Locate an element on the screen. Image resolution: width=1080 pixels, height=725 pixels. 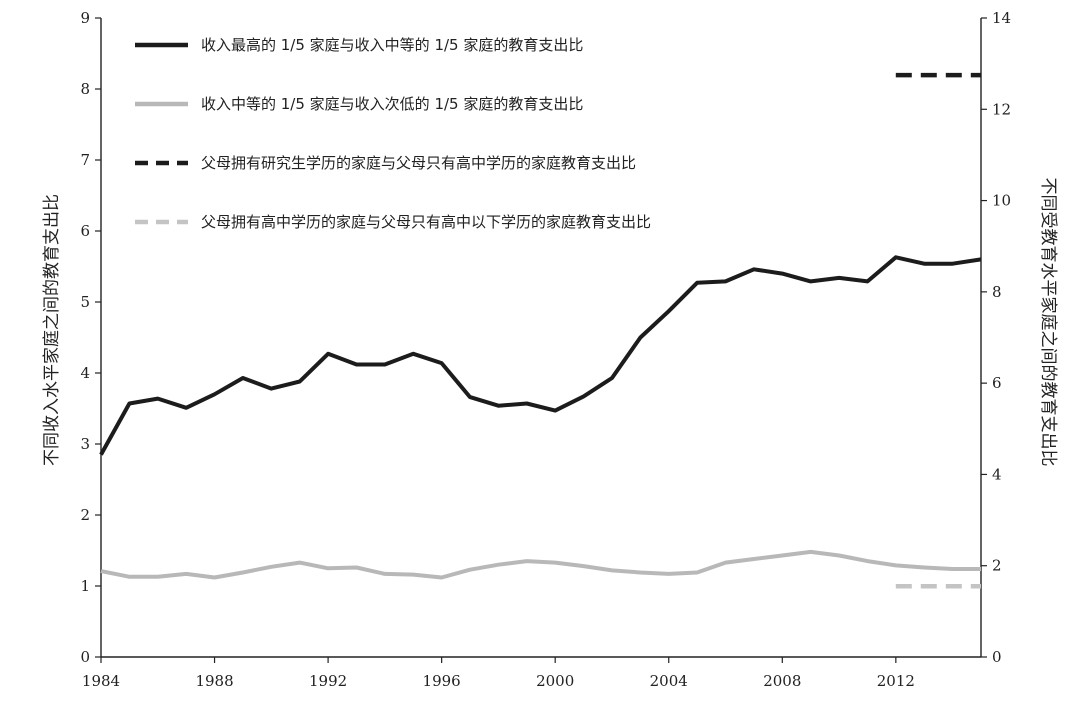
legend-label-3: 父母拥有研究生学历的家庭与父母只有高中学历的家庭教育支出比 is located at coordinates (418, 163).